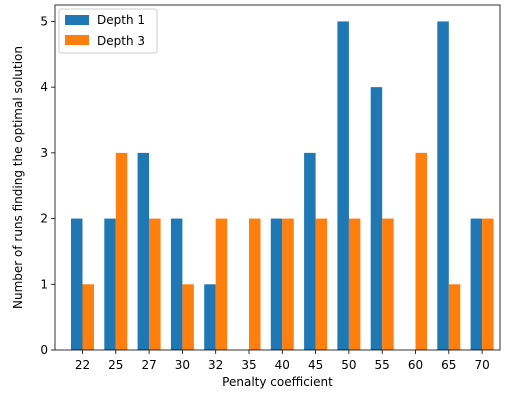 This screenshot has width=510, height=397. What do you see at coordinates (481, 365) in the screenshot?
I see `x-tick-label-70: 70` at bounding box center [481, 365].